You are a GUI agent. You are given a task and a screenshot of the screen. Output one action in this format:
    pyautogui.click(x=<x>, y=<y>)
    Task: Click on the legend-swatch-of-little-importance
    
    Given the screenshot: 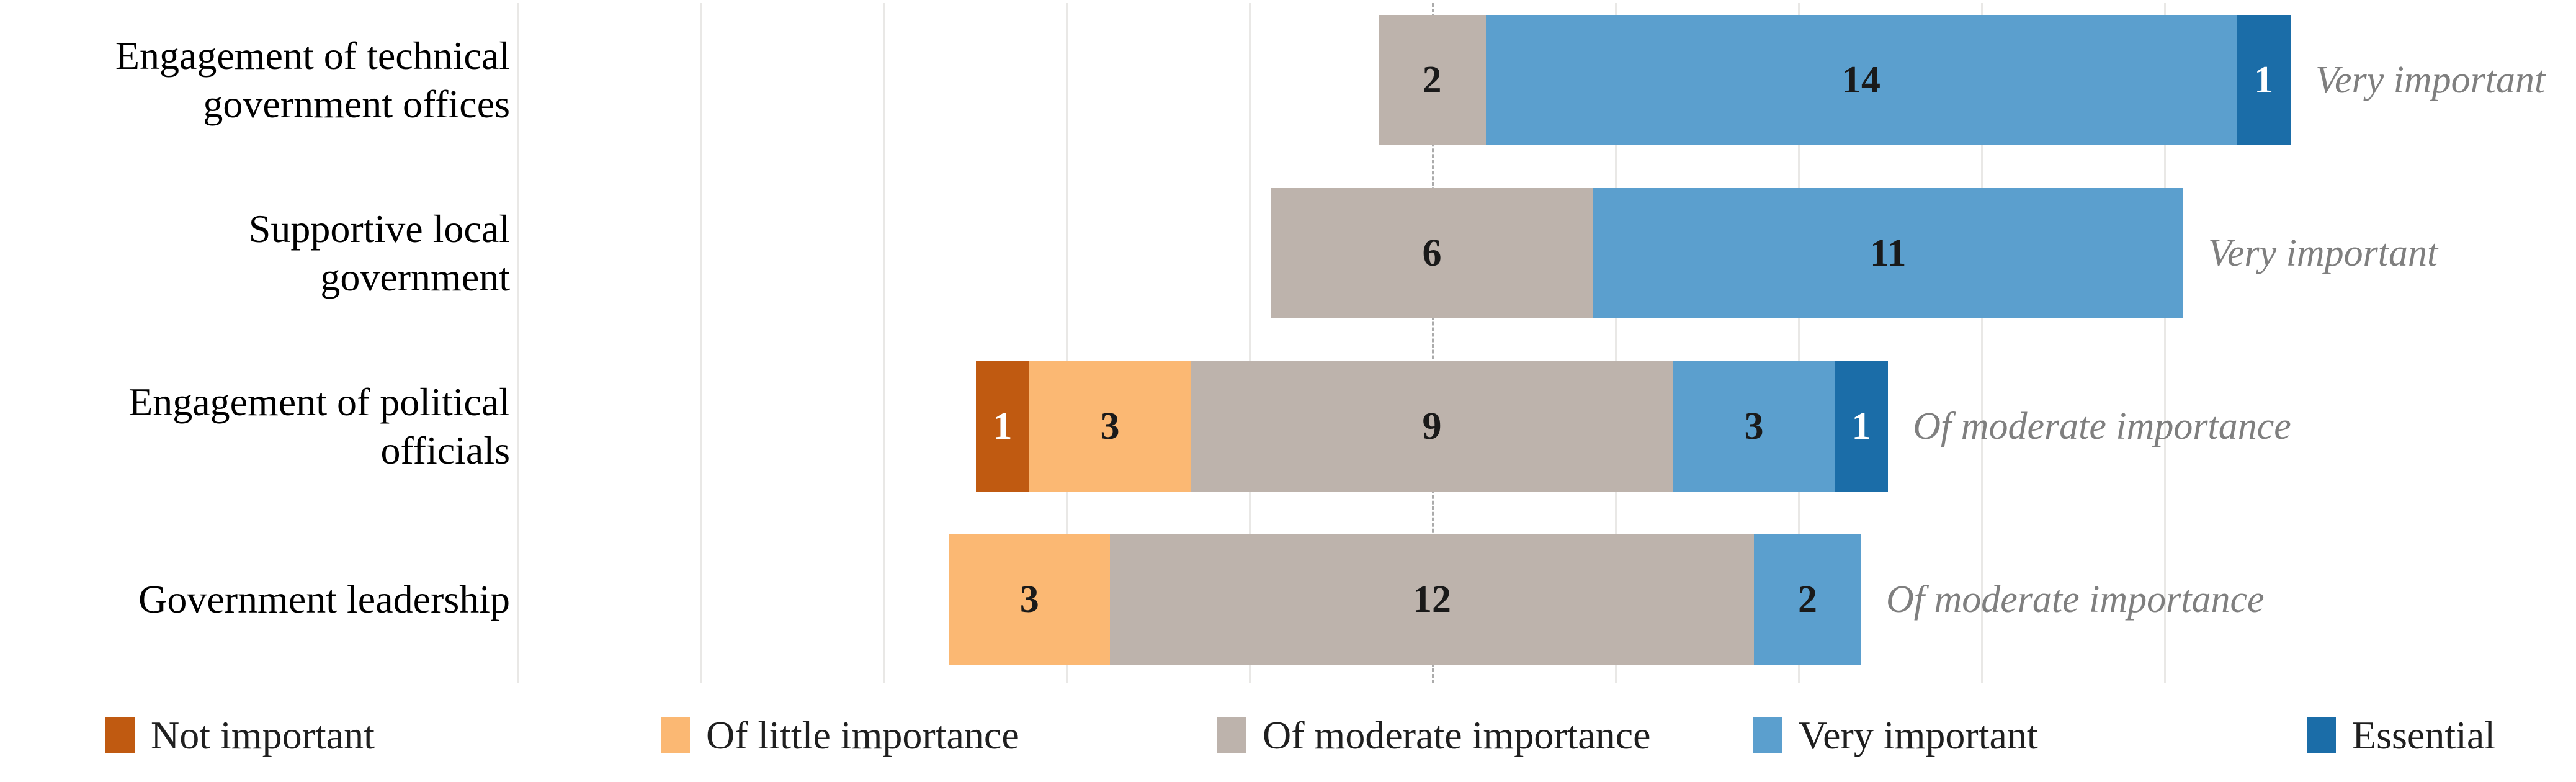 What is the action you would take?
    pyautogui.click(x=675, y=735)
    